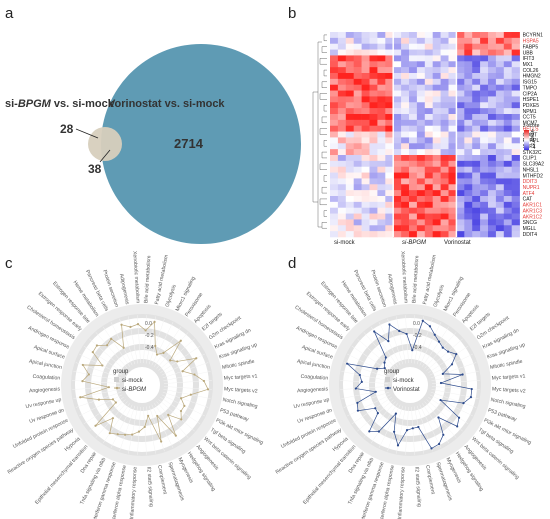 The image size is (550, 519). What do you see at coordinates (528, 200) in the screenshot?
I see `heatmap-gene-label: CAT` at bounding box center [528, 200].